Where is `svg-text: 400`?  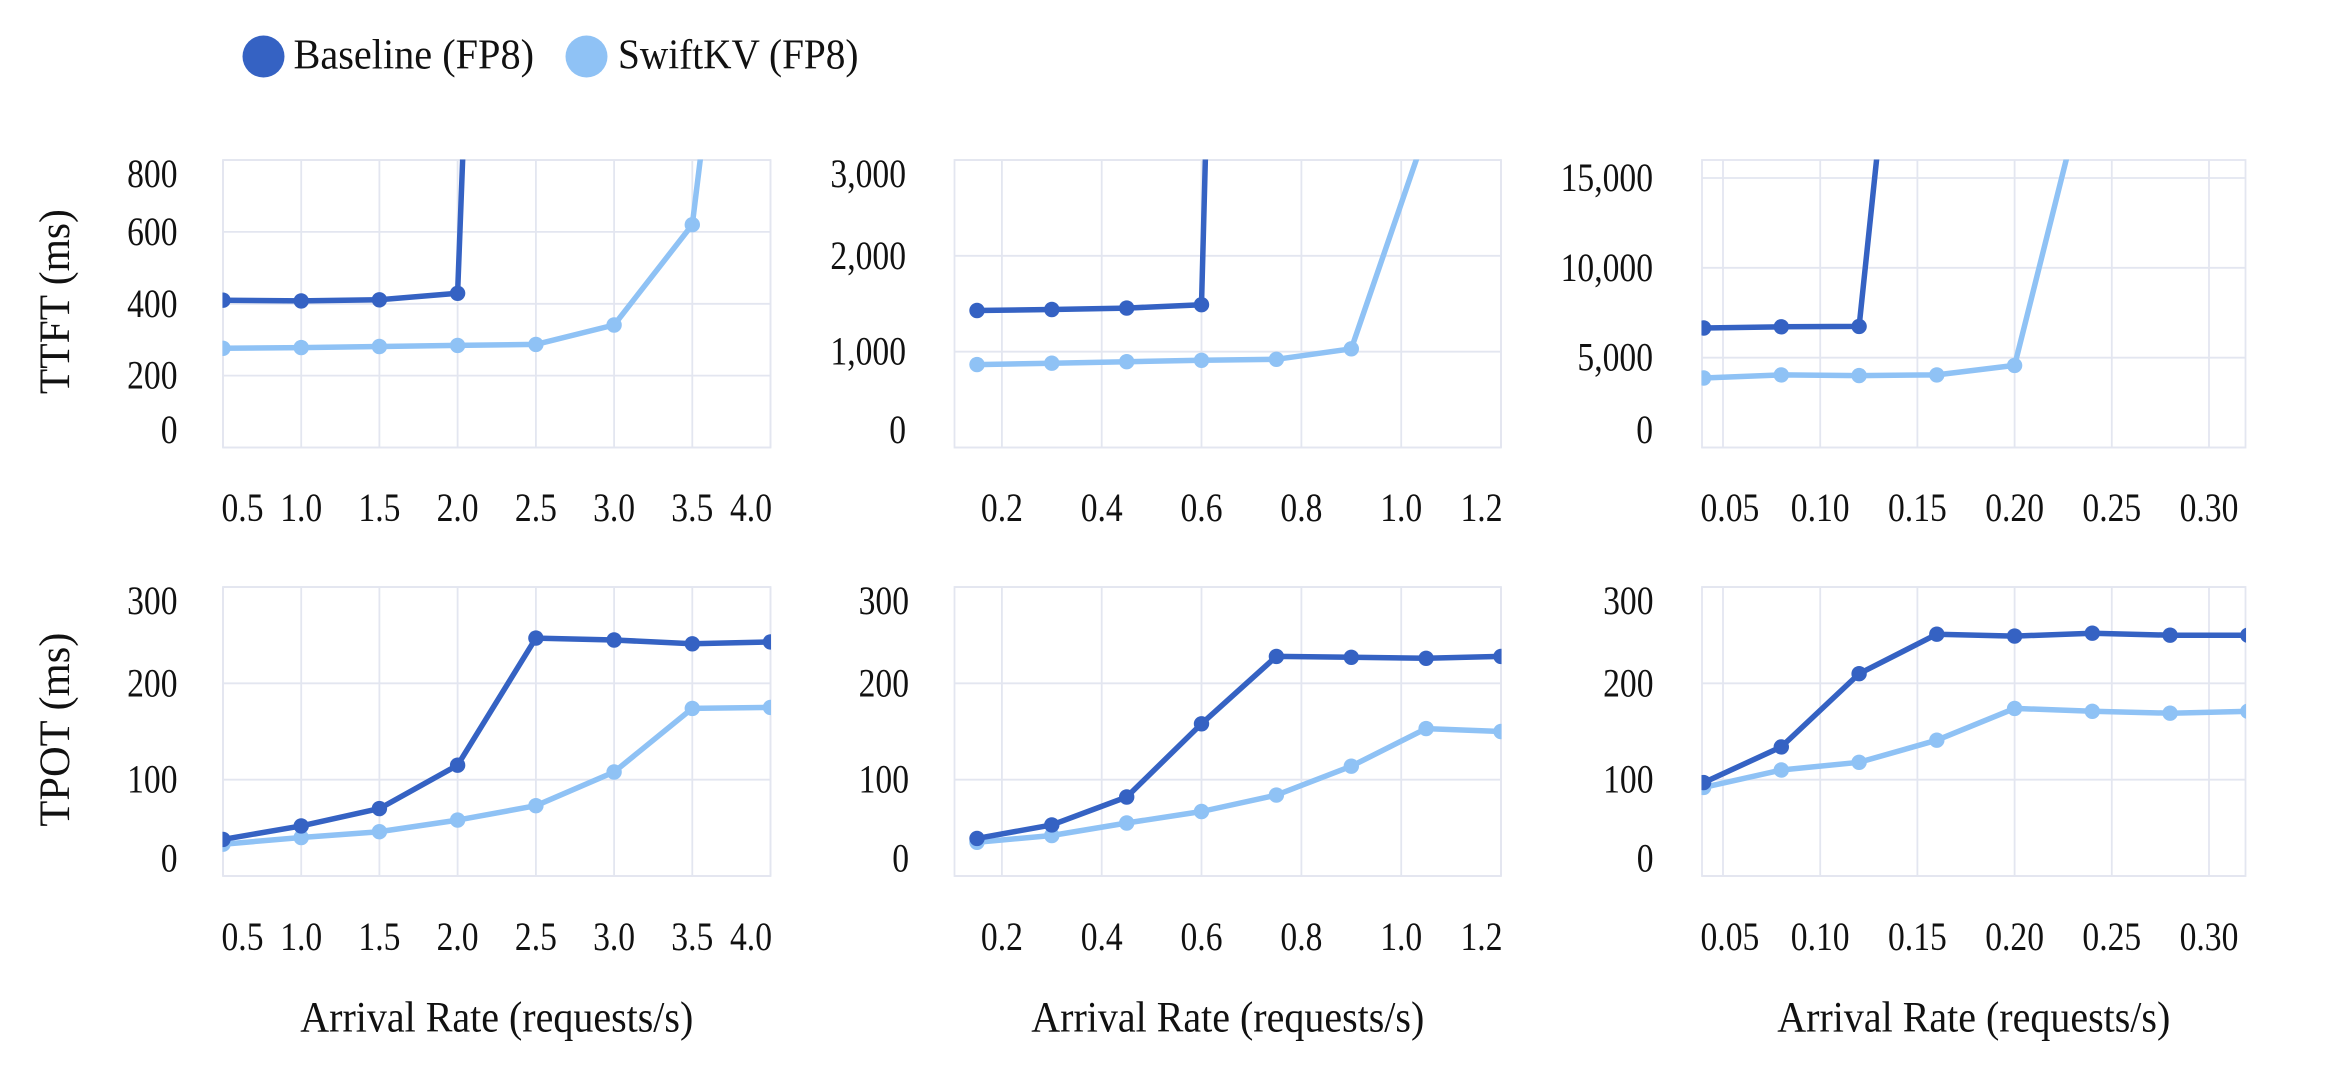
svg-text: 400 is located at coordinates (152, 303).